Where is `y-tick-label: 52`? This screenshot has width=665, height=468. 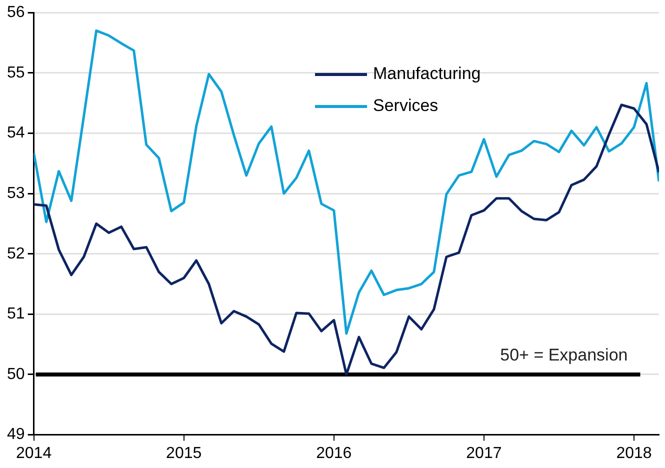
y-tick-label: 52 is located at coordinates (16, 253).